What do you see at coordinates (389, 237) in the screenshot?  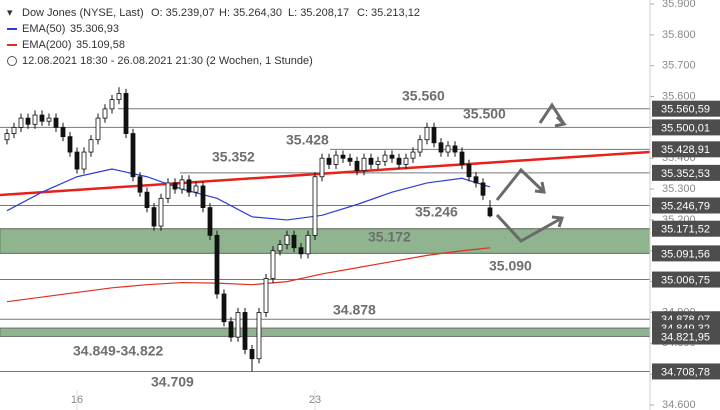 I see `level-annotation: 35.172` at bounding box center [389, 237].